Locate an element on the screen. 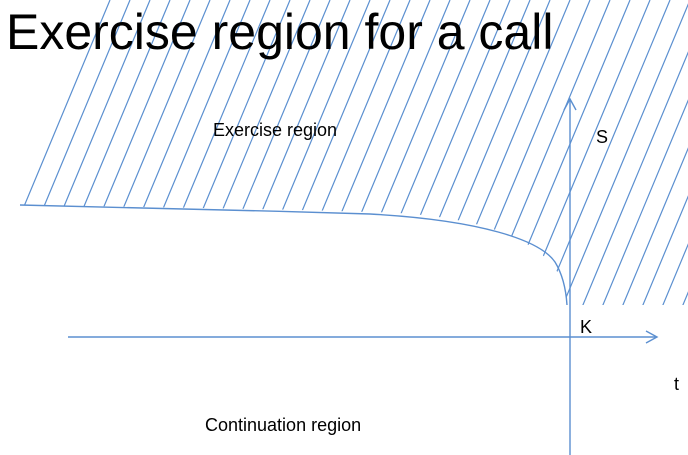  t-axis is located at coordinates (363, 337).